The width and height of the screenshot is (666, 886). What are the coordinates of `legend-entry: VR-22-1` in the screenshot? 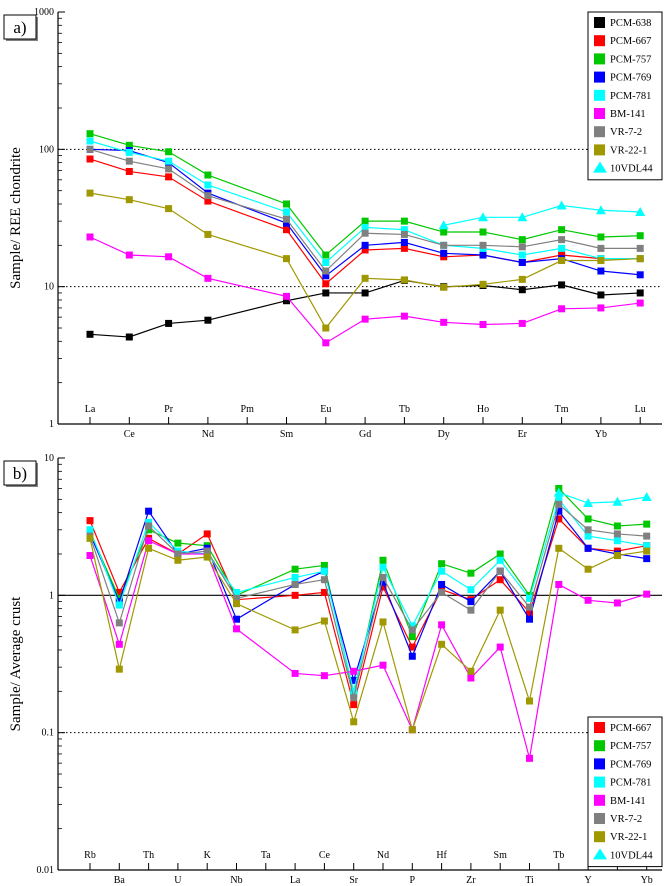 It's located at (628, 837).